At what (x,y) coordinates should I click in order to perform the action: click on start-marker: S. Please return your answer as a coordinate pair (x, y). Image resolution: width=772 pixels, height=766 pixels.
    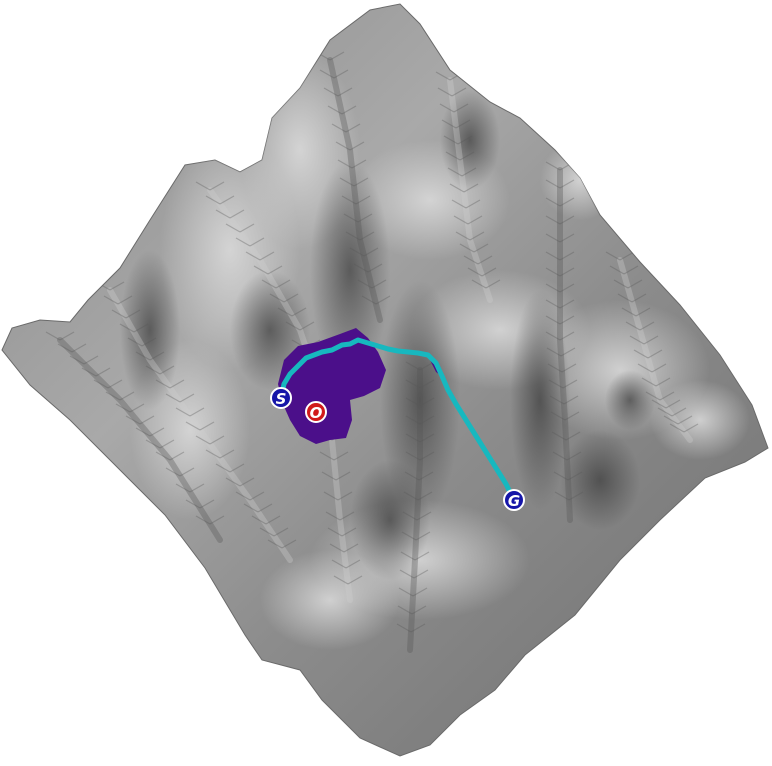
    Looking at the image, I should click on (281, 398).